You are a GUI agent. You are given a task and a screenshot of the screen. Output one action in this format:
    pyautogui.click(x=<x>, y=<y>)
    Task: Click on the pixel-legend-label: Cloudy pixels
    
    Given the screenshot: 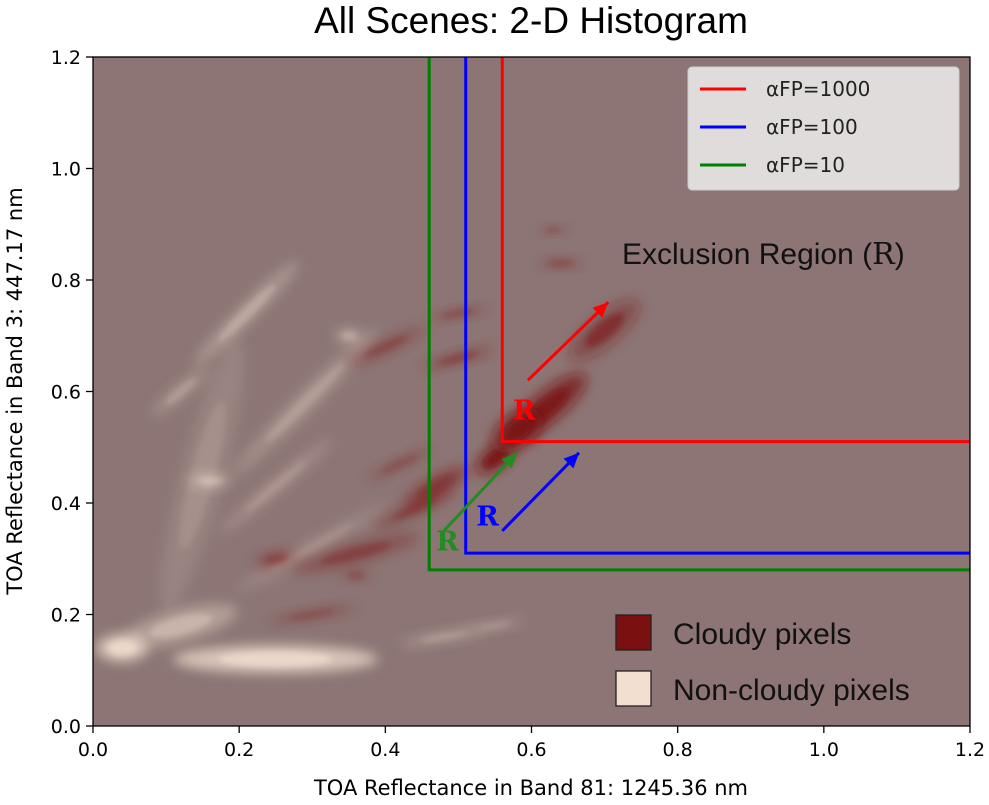 What is the action you would take?
    pyautogui.click(x=762, y=634)
    